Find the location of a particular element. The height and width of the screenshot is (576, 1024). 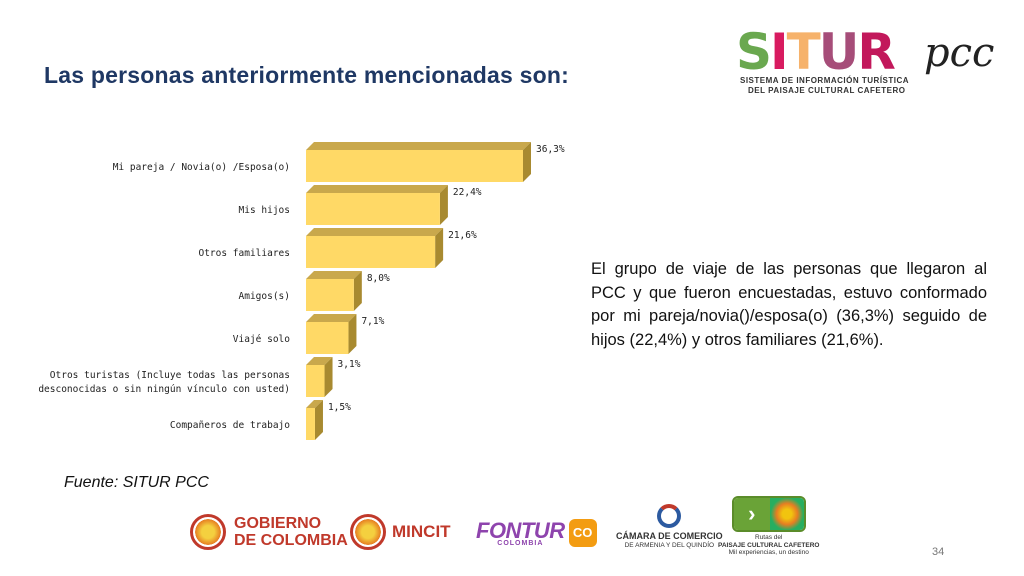

gobierno-line1: GOBIERNO is located at coordinates (278, 523).